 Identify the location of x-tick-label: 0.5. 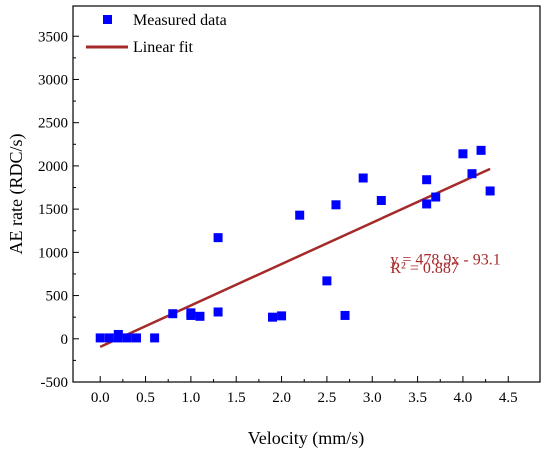
(145, 398).